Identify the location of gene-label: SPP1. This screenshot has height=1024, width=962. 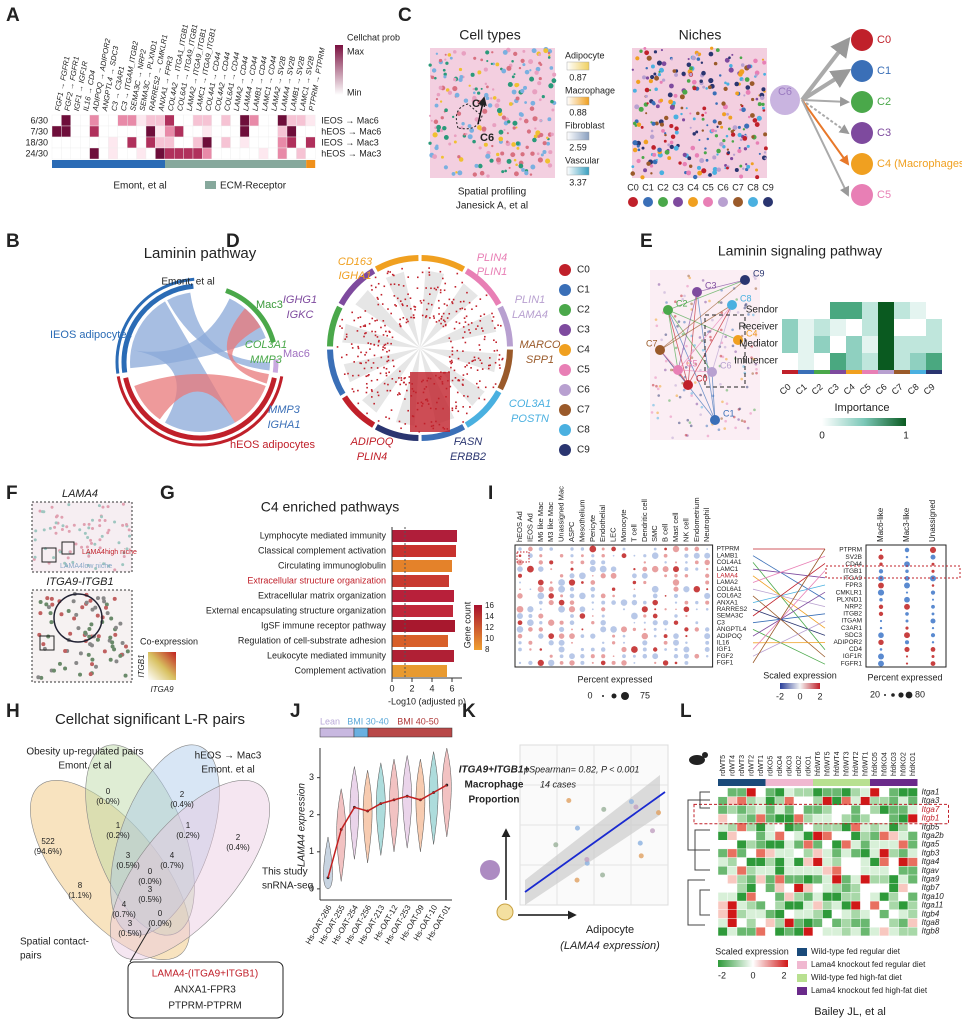
(540, 360).